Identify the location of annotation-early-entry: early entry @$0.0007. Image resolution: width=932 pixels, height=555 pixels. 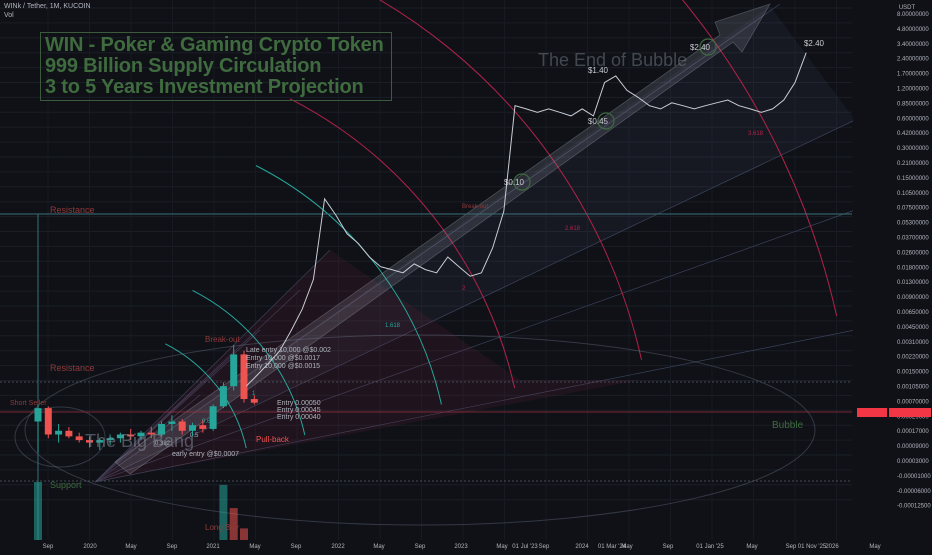
(205, 454).